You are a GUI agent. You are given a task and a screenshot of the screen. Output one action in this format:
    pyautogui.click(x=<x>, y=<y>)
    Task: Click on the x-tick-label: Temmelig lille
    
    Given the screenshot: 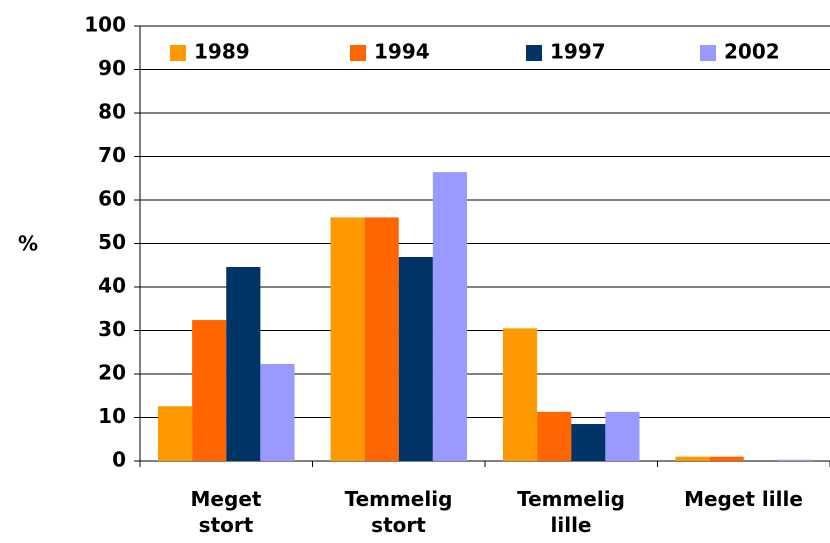 What is the action you would take?
    pyautogui.click(x=571, y=512)
    